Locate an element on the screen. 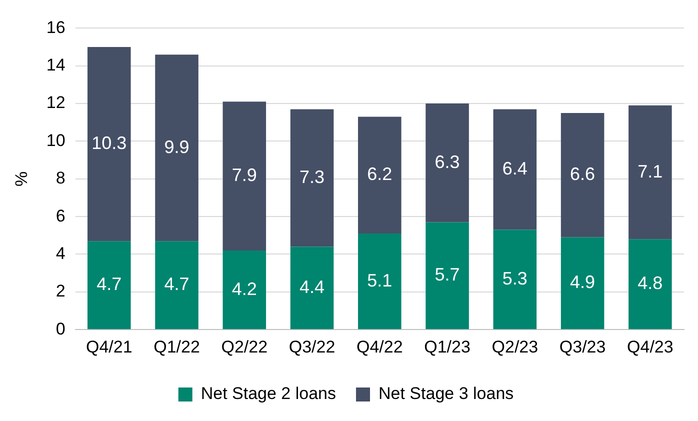  data-label: 7.3 is located at coordinates (312, 176).